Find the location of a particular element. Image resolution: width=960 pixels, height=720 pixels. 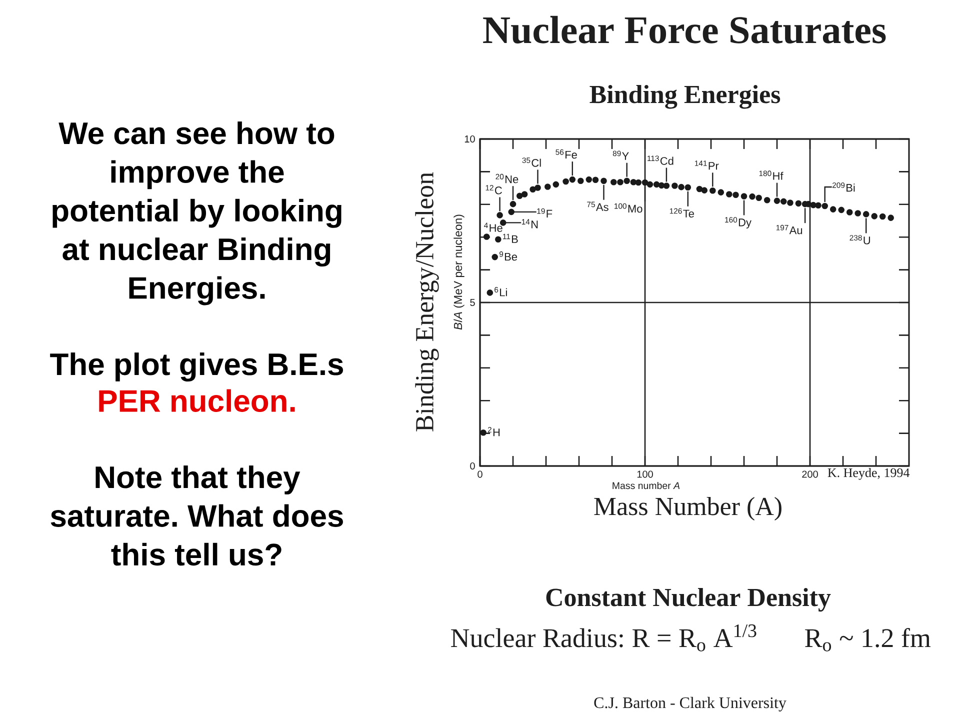

annotation: $^{11}$B is located at coordinates (510, 238).